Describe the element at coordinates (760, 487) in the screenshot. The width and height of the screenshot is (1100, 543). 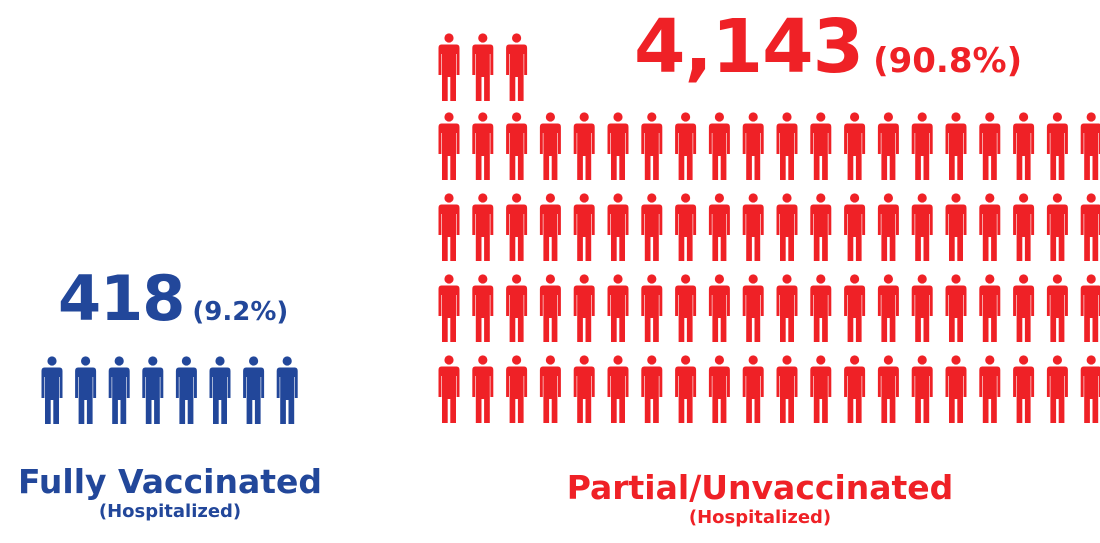
I see `unvaccinated-title: Partial/Unvaccinated` at that location.